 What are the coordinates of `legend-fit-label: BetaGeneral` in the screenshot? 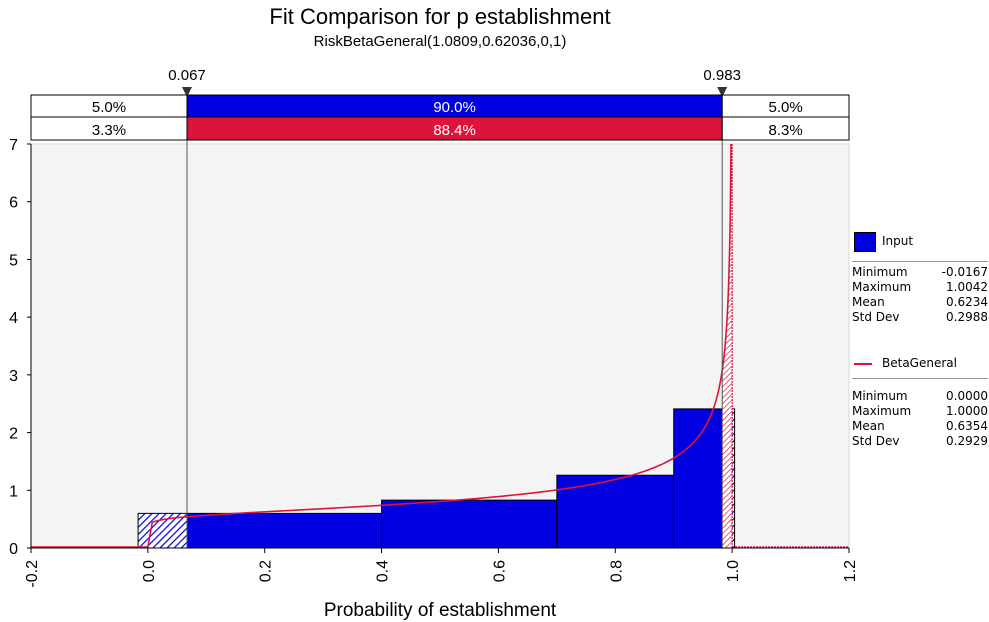 It's located at (919, 363).